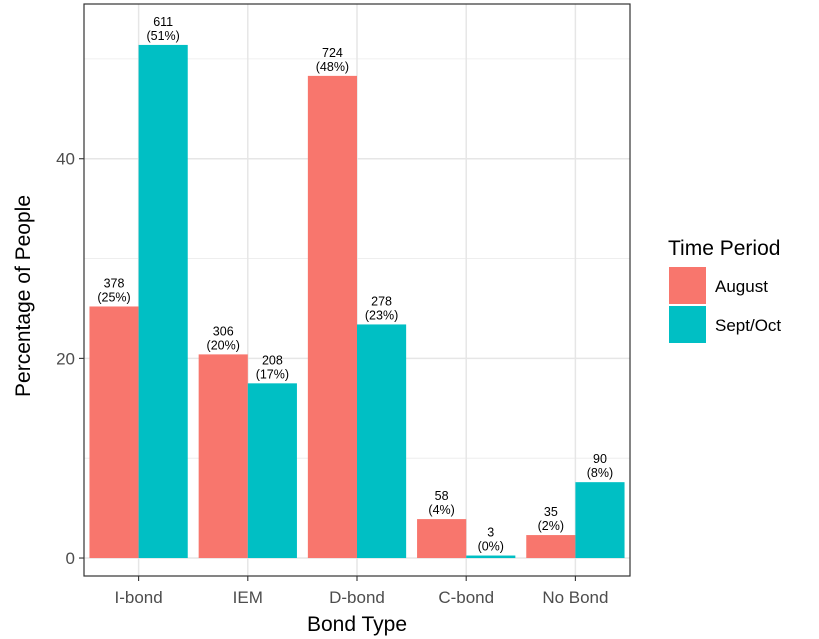 This screenshot has height=639, width=819. I want to click on bar-count-label: 378, so click(114, 283).